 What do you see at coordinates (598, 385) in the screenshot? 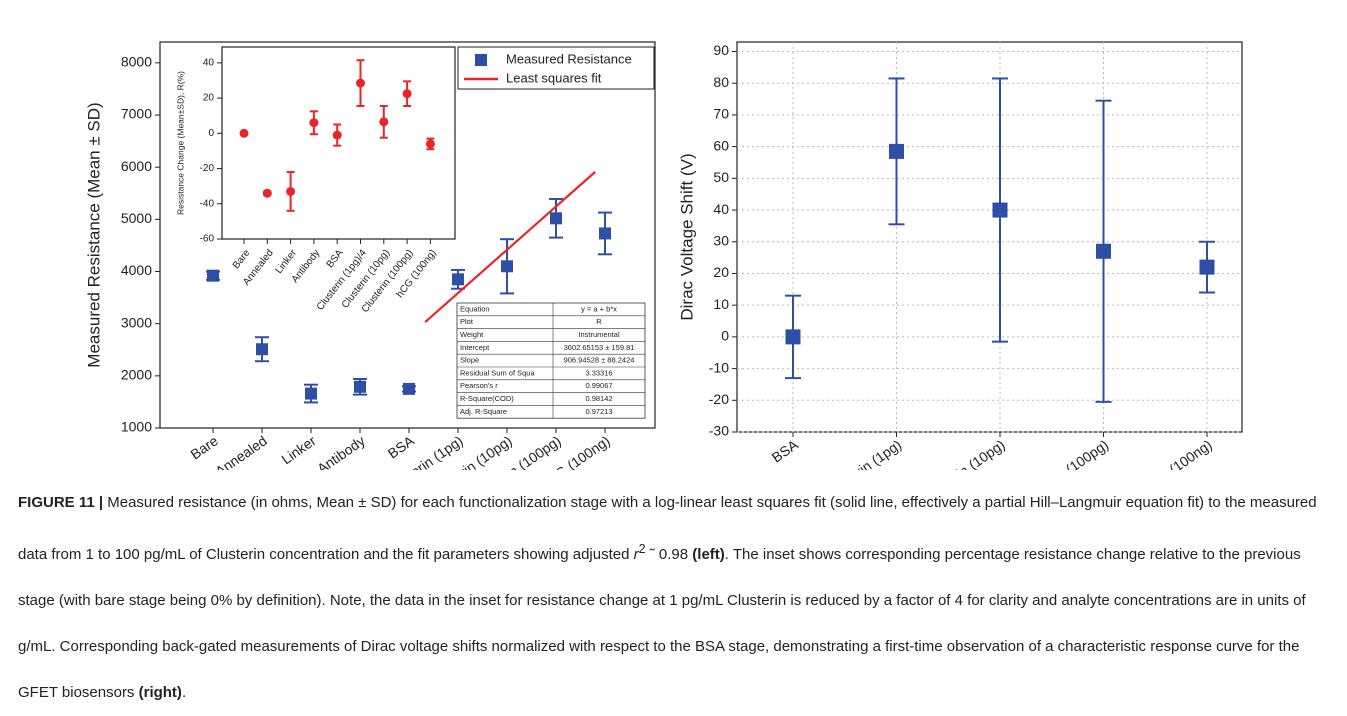
I see `fit-table-value: 0.99067` at bounding box center [598, 385].